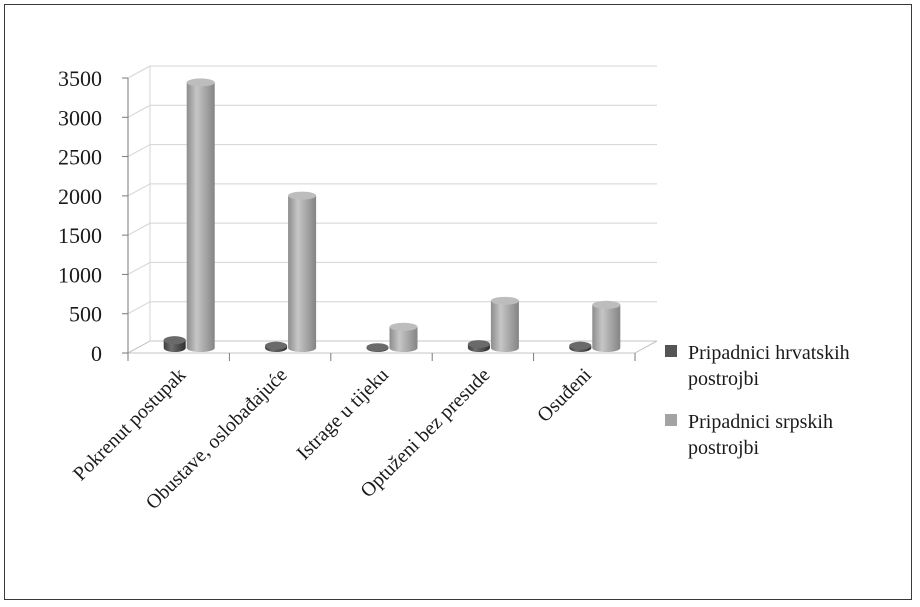  What do you see at coordinates (80, 117) in the screenshot?
I see `y-tick-label: 3000` at bounding box center [80, 117].